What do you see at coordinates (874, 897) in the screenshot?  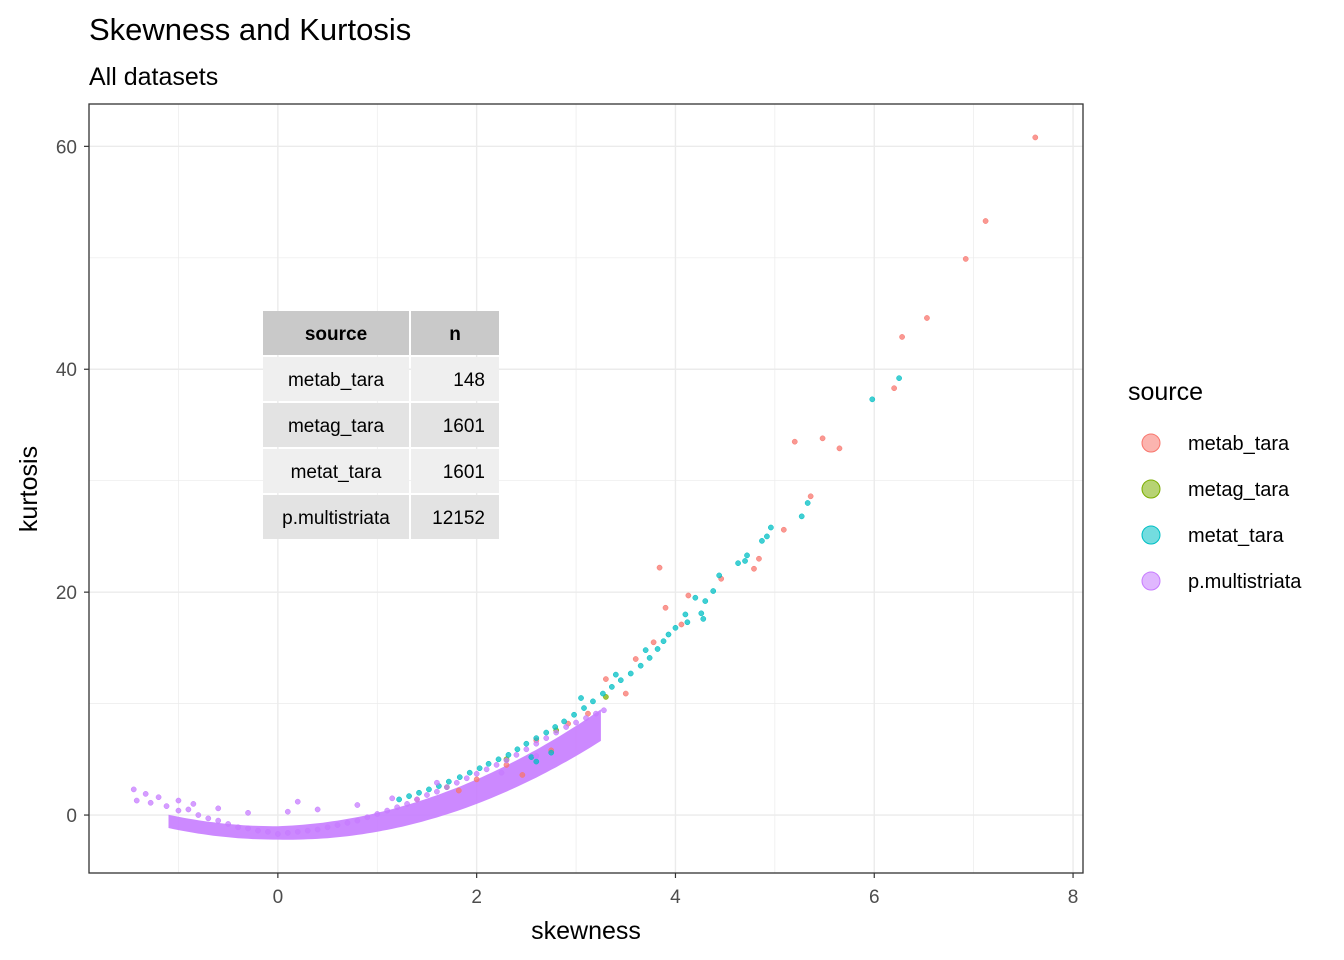 I see `x-tick-label: 6` at bounding box center [874, 897].